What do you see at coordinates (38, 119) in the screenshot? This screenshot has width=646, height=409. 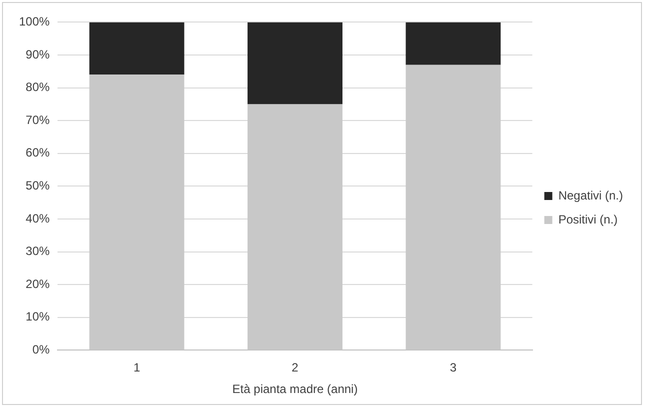 I see `y-tick-label: 70%` at bounding box center [38, 119].